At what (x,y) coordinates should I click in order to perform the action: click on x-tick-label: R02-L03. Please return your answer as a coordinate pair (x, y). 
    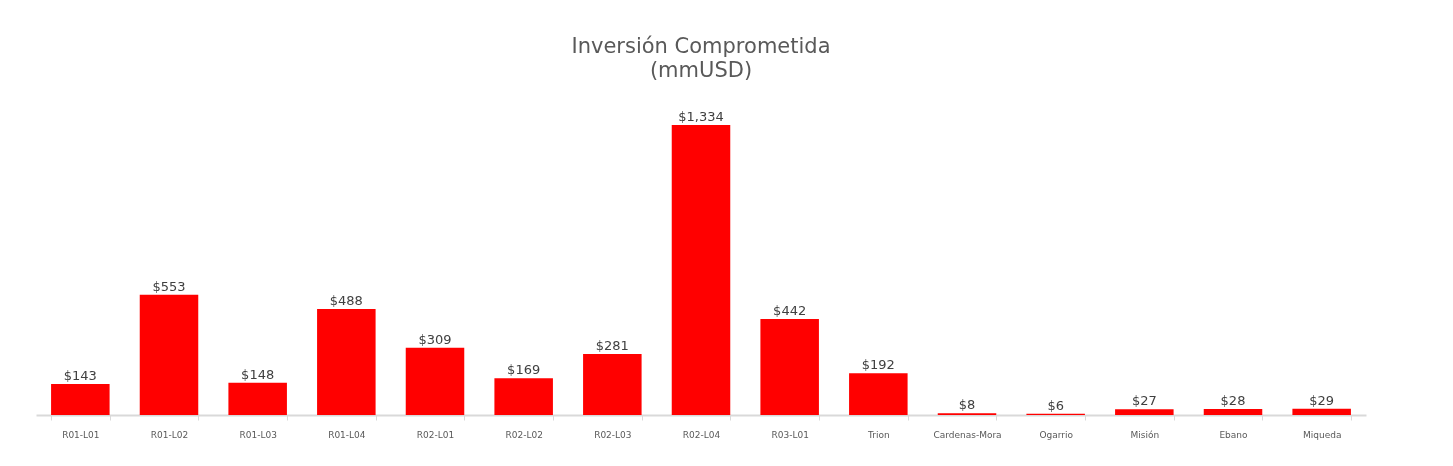
    Looking at the image, I should click on (613, 434).